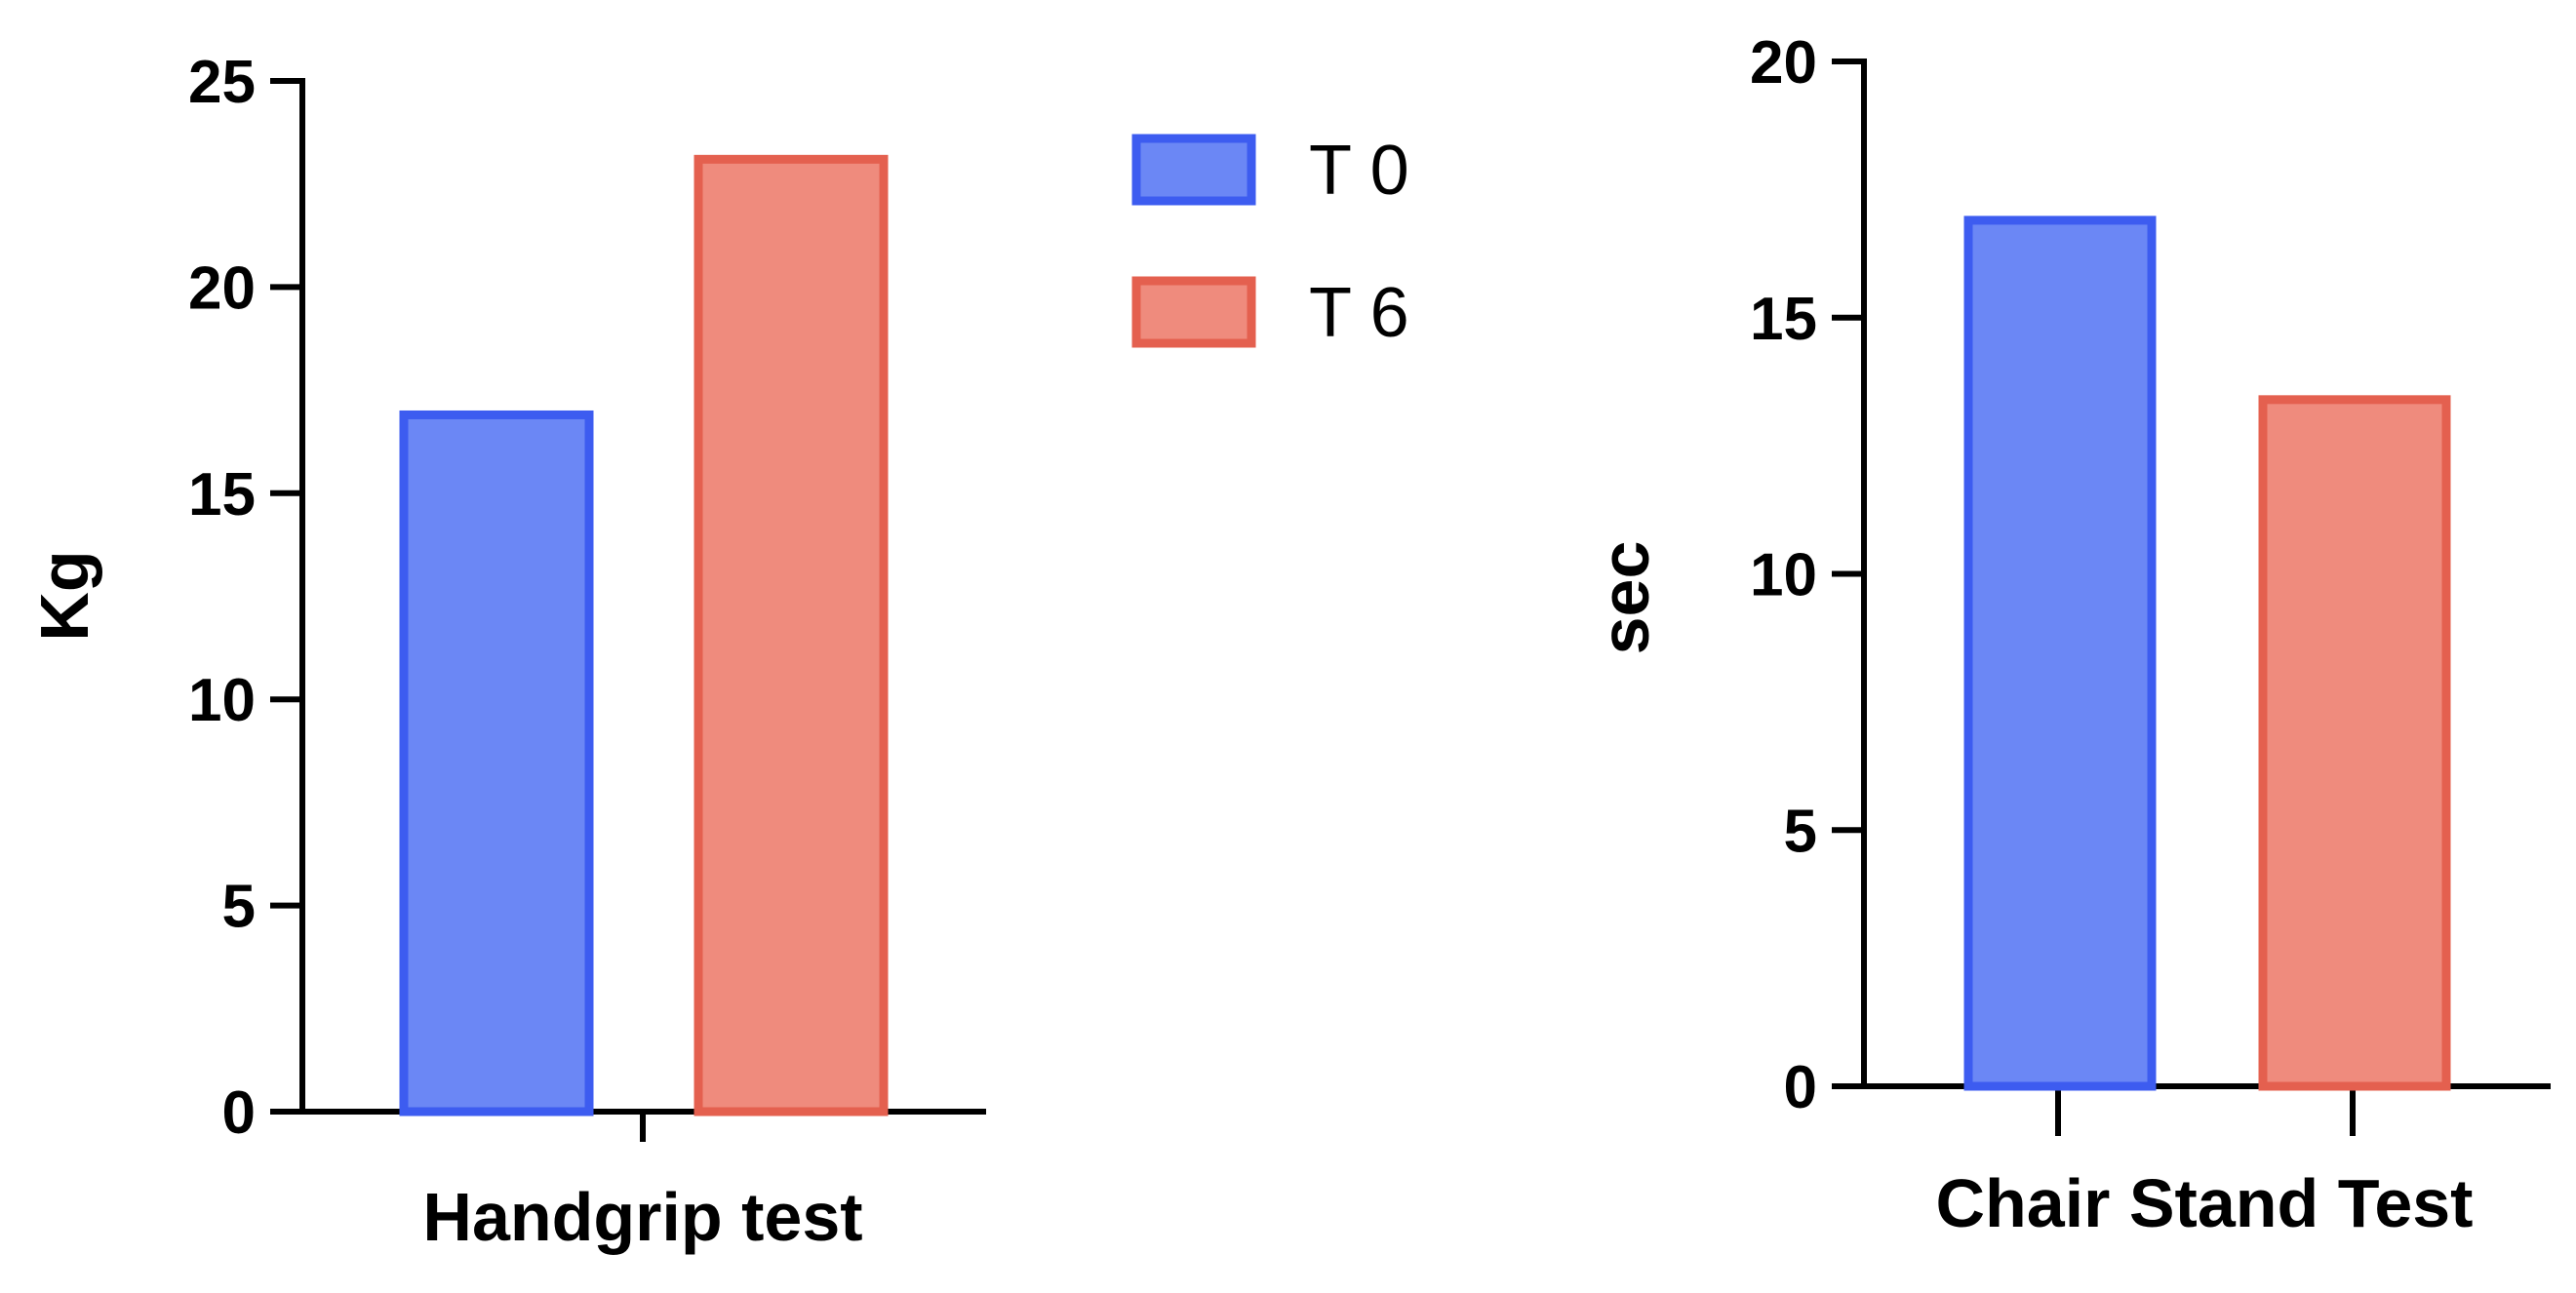 This screenshot has width=2576, height=1293. What do you see at coordinates (1359, 313) in the screenshot?
I see `legend-label-t6: T 6` at bounding box center [1359, 313].